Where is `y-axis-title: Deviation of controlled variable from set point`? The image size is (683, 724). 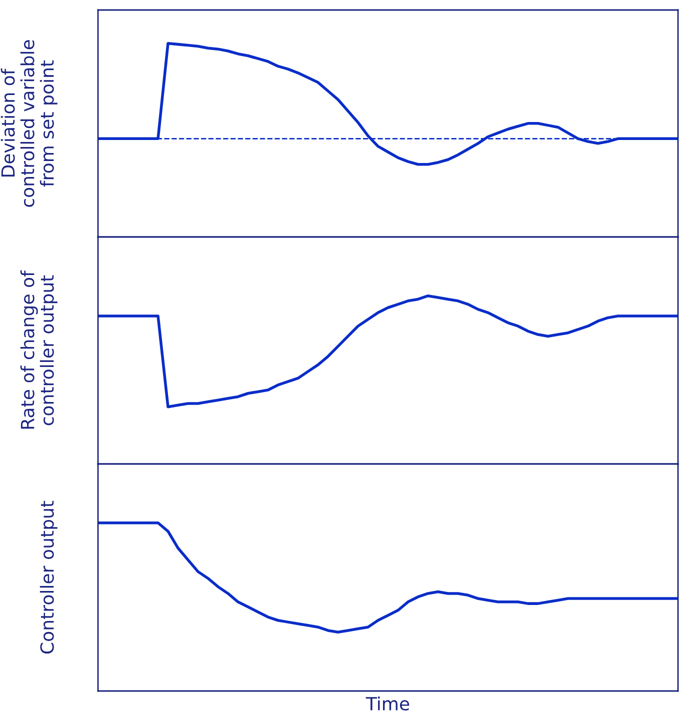
y-axis-title: Deviation of controlled variable from set point is located at coordinates (29, 123).